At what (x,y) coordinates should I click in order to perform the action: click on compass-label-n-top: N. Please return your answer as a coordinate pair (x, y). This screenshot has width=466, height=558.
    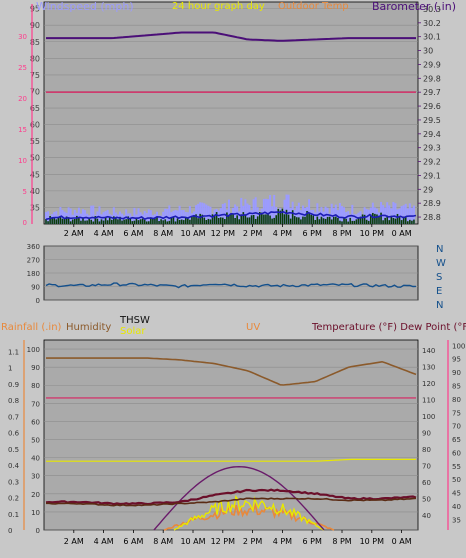
    Looking at the image, I should click on (439, 249).